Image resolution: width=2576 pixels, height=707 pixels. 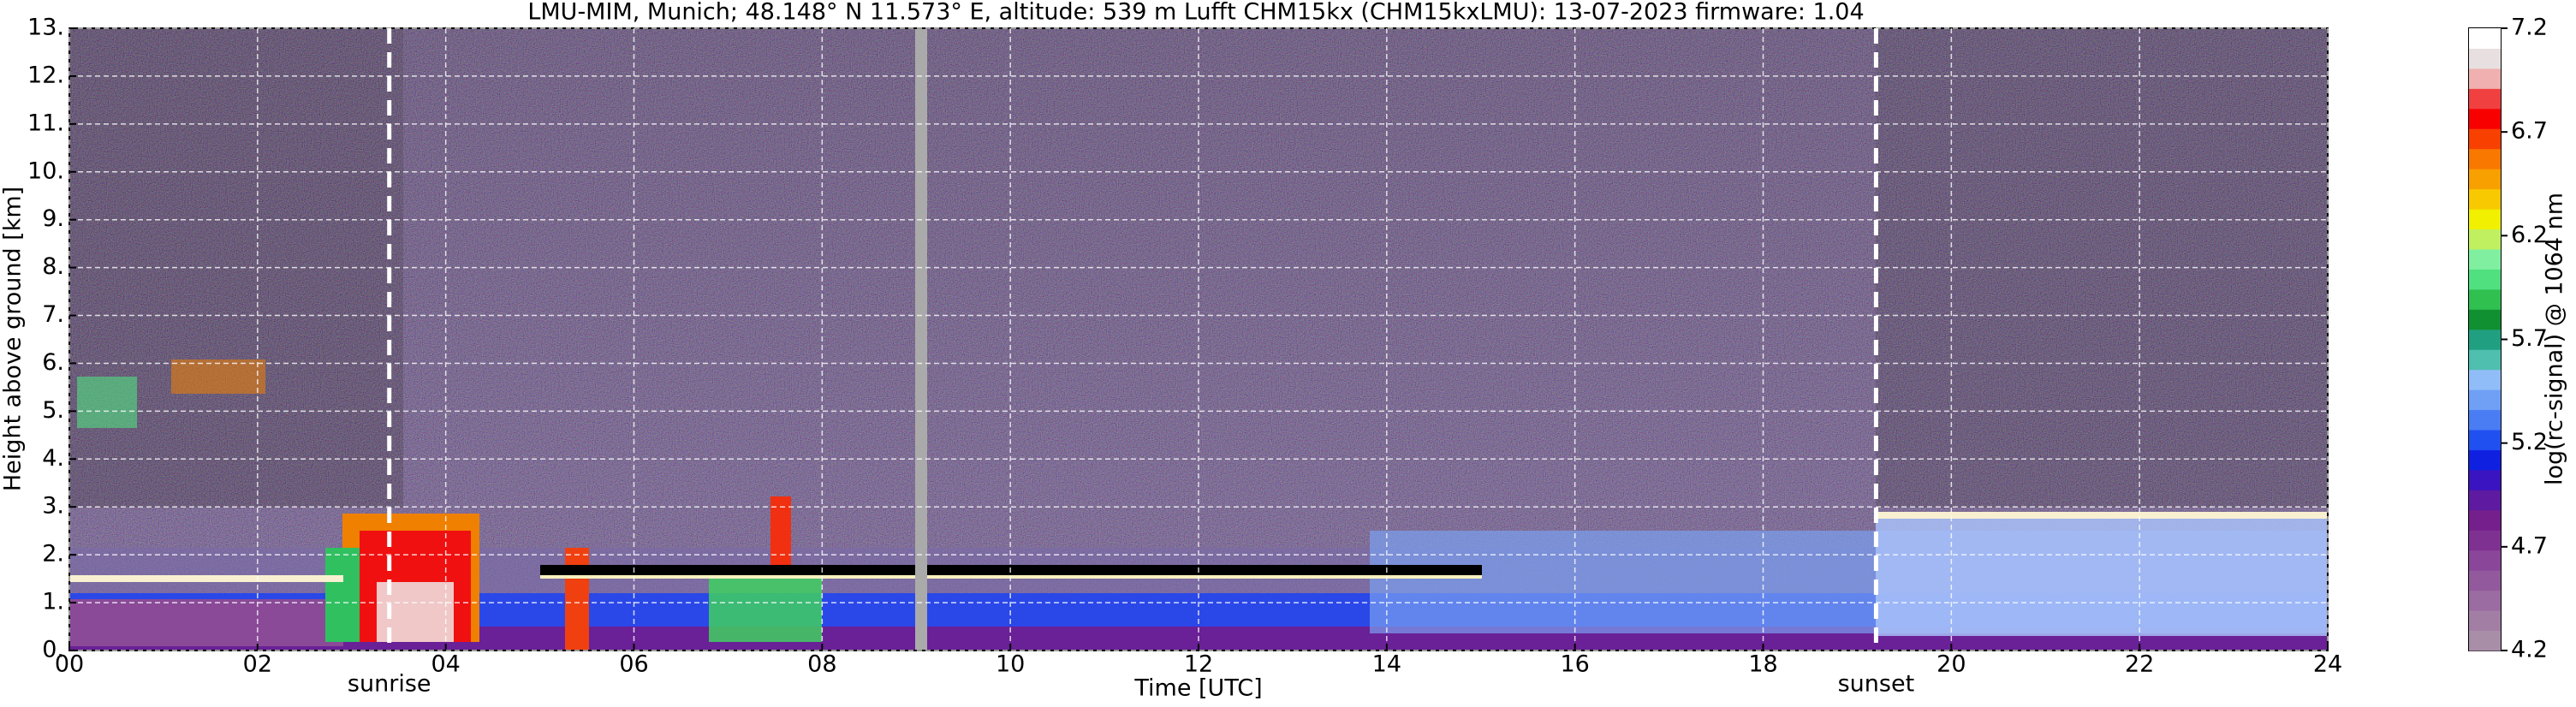 What do you see at coordinates (2530, 28) in the screenshot?
I see `colorbar-tick-label: 7.2` at bounding box center [2530, 28].